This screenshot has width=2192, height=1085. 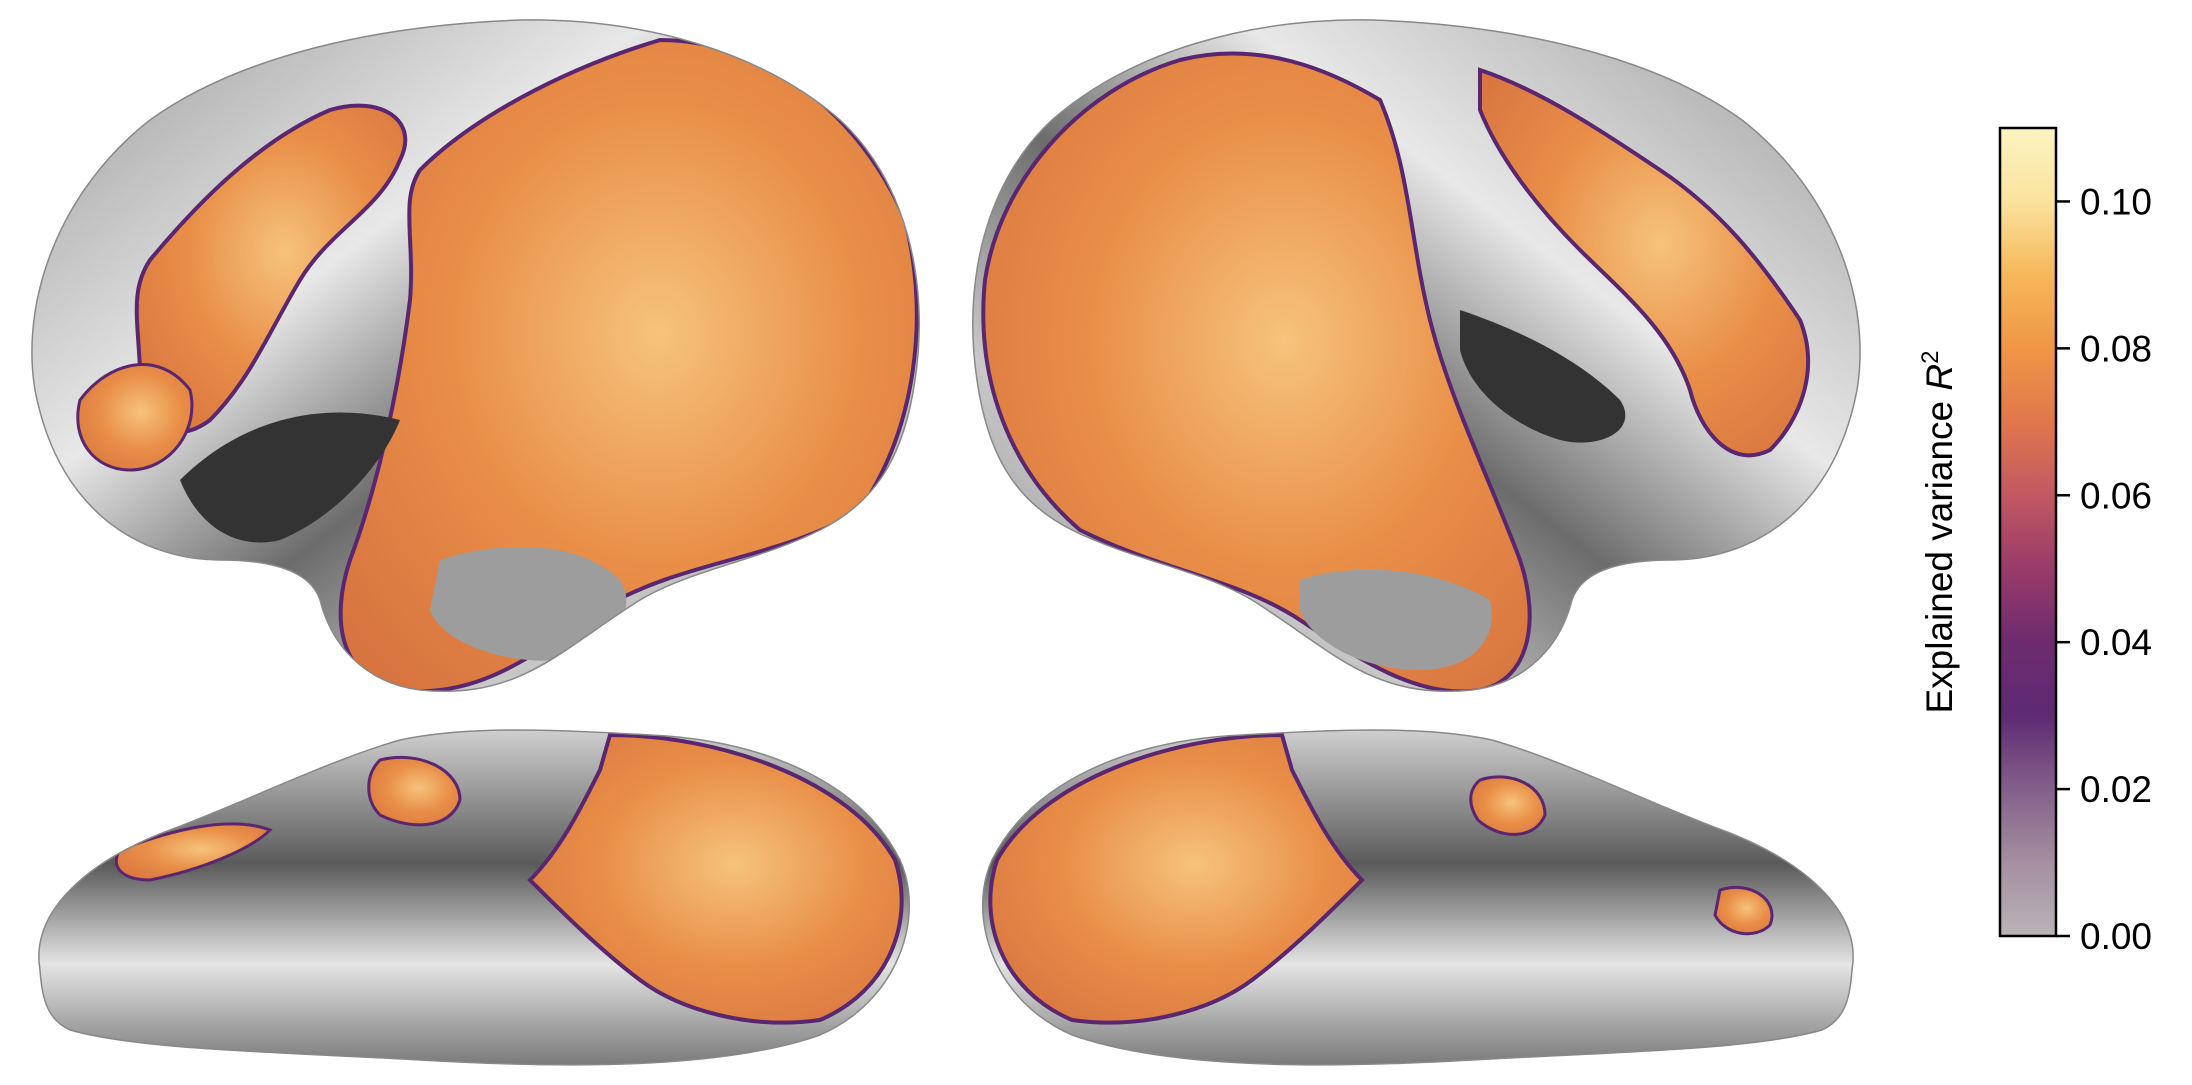 I want to click on colorbar-tick-label: 0.08, so click(x=2116, y=348).